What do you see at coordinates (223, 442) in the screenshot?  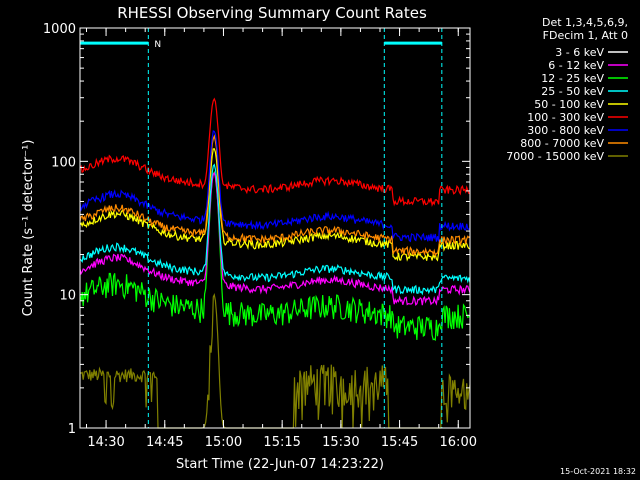 I see `x-tick-label-2: 15:00` at bounding box center [223, 442].